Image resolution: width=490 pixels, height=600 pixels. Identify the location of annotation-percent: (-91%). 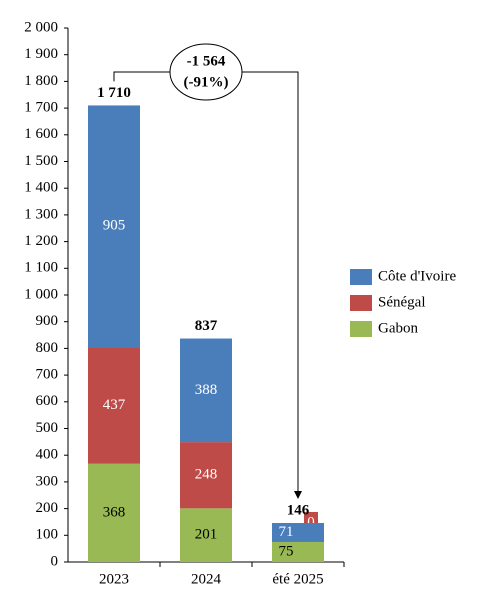
(206, 82).